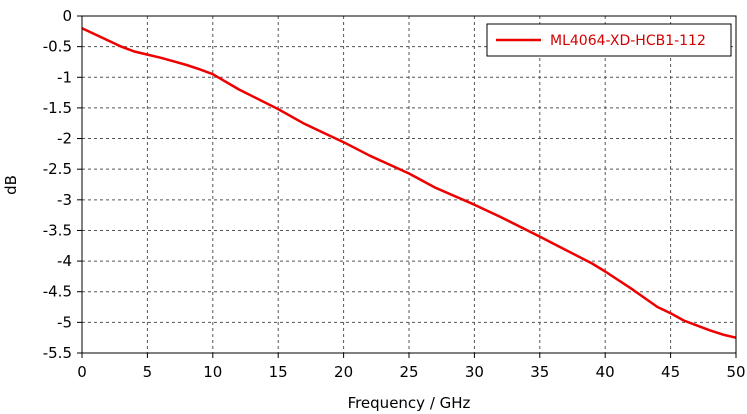 The image size is (747, 414). What do you see at coordinates (64, 200) in the screenshot?
I see `y-tick-label: -3` at bounding box center [64, 200].